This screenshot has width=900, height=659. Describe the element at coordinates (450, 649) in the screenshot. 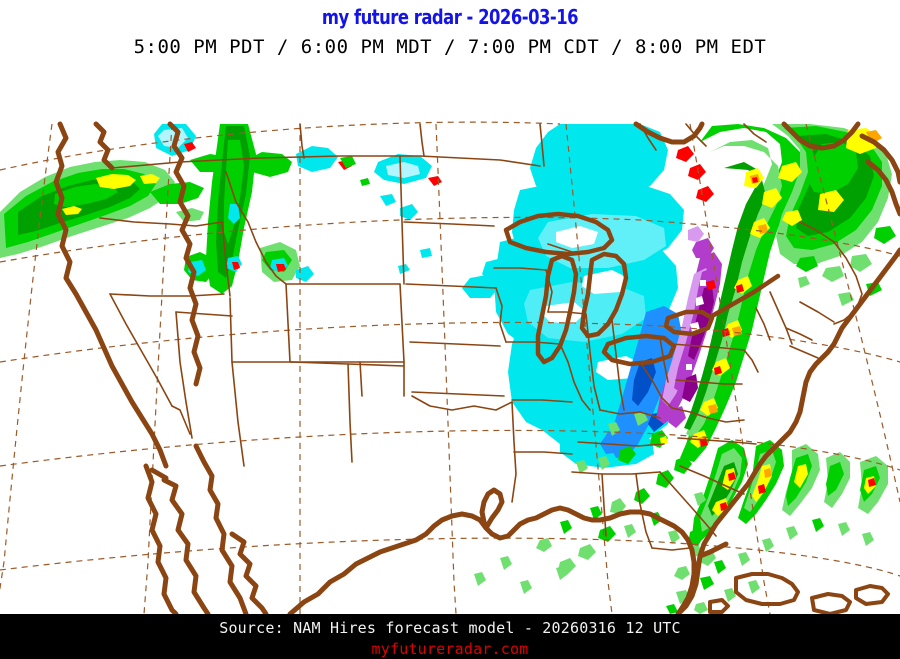

I see `website-link: myfutureradar.com` at that location.